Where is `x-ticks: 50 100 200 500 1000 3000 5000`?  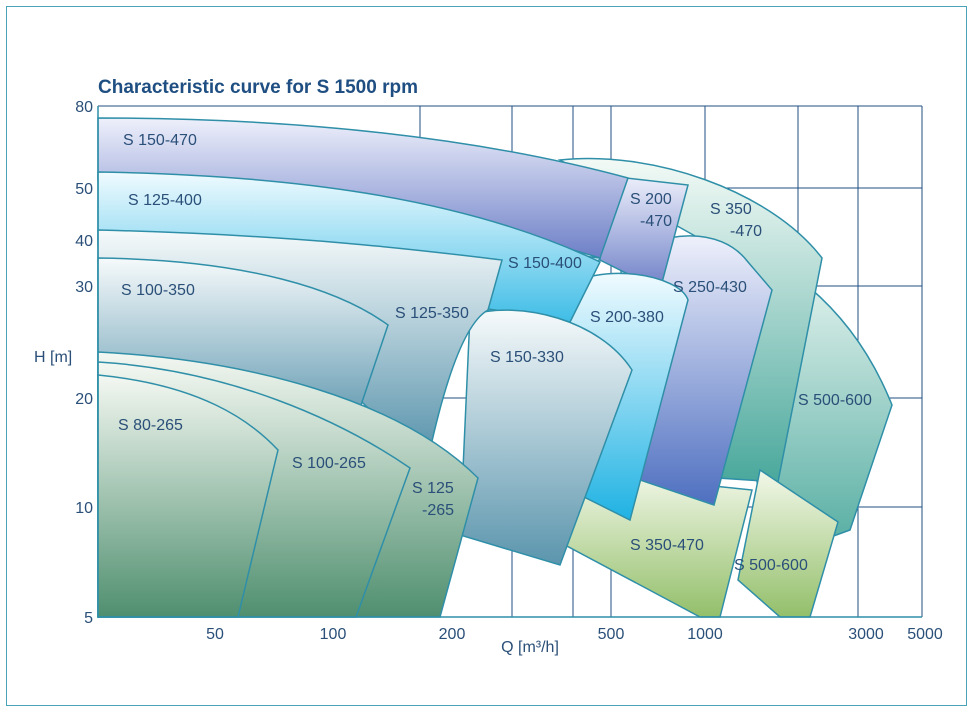
x-ticks: 50 100 200 500 1000 3000 5000 is located at coordinates (574, 634).